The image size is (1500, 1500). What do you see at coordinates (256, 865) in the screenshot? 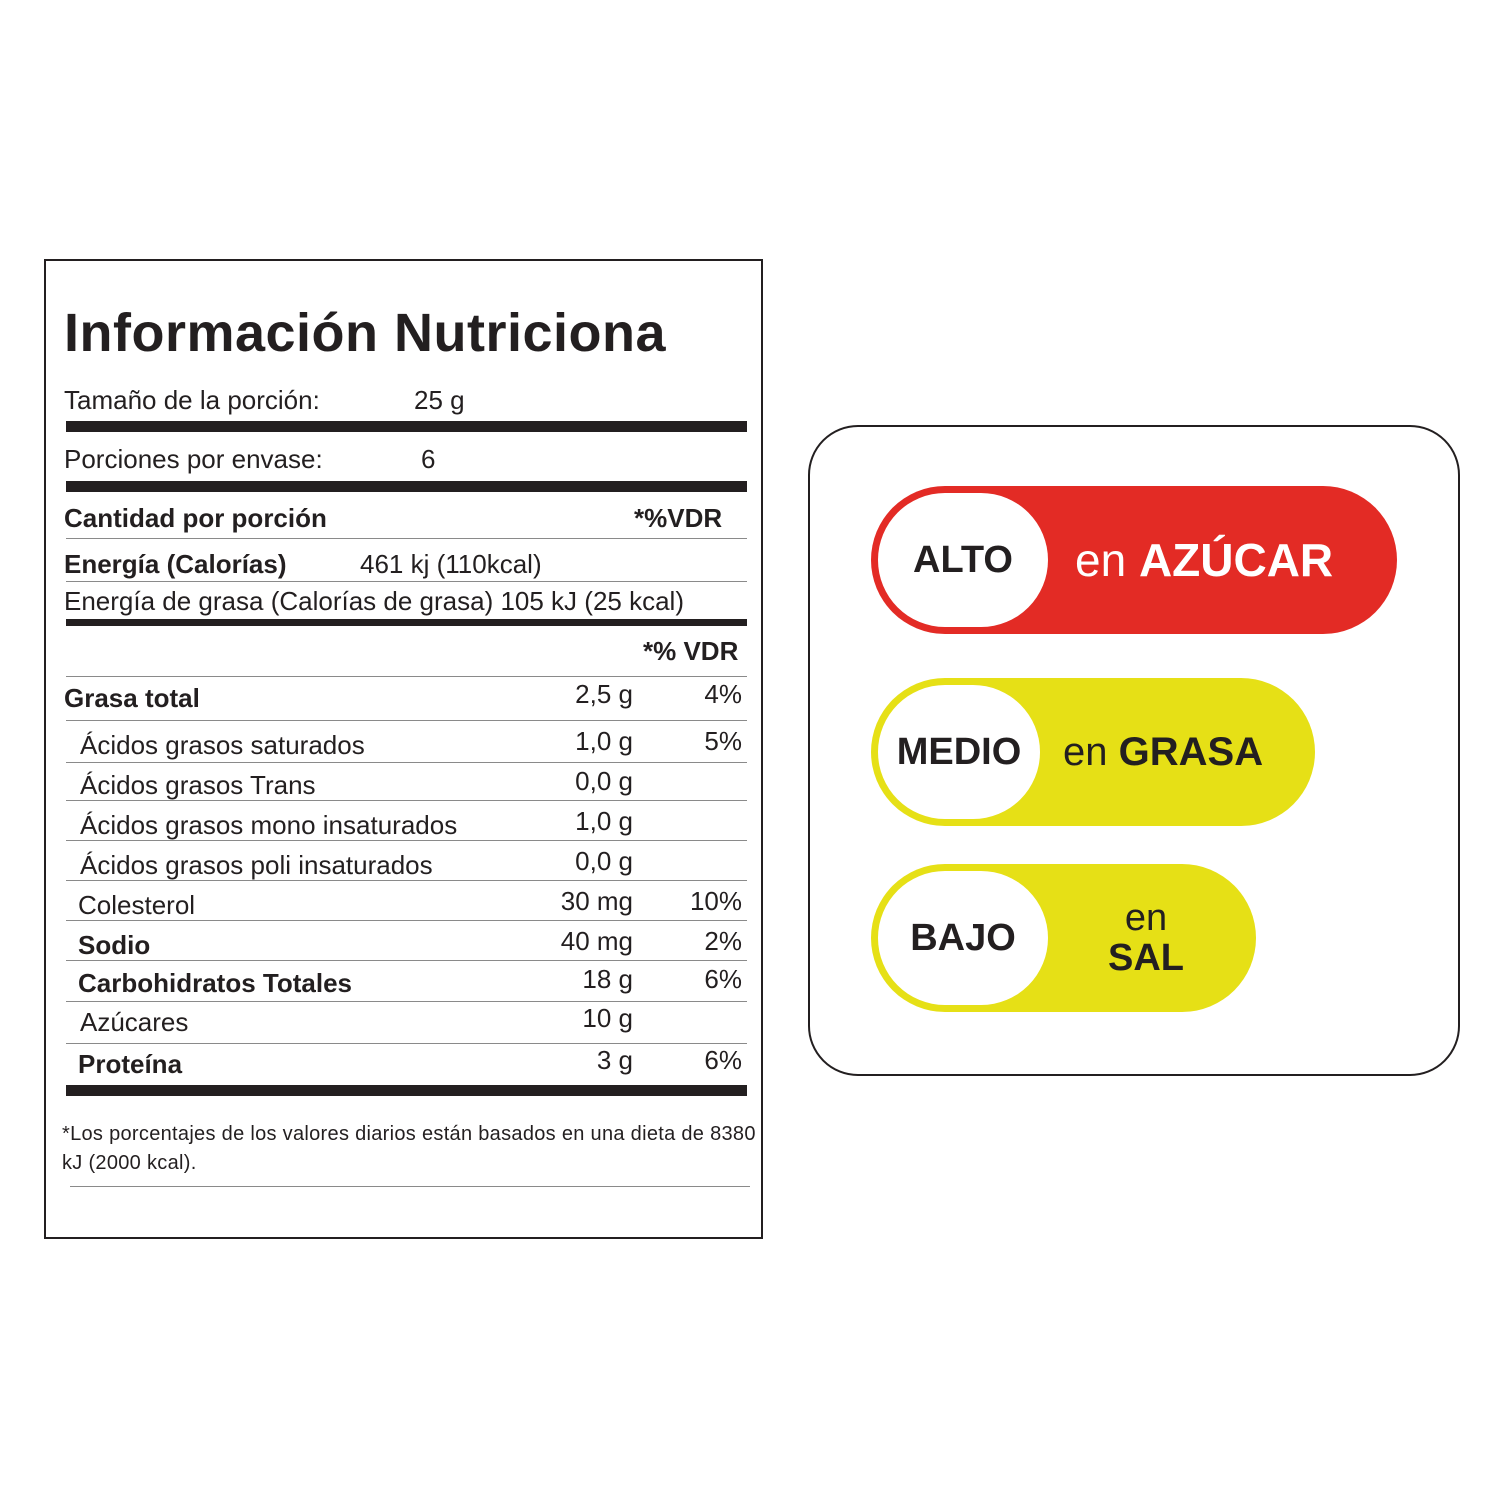
I see `nutrient-name: Ácidos grasos poli insaturados` at bounding box center [256, 865].